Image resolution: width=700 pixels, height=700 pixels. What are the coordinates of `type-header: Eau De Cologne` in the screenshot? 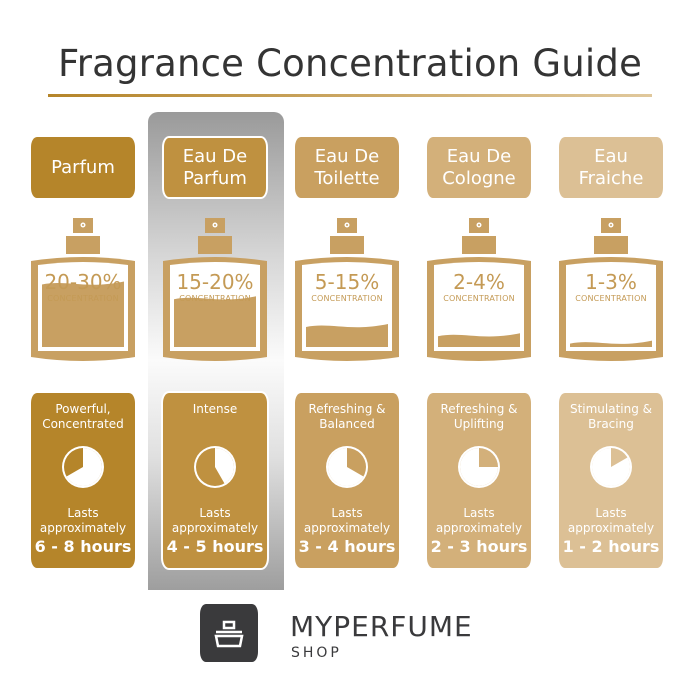 It's located at (479, 167).